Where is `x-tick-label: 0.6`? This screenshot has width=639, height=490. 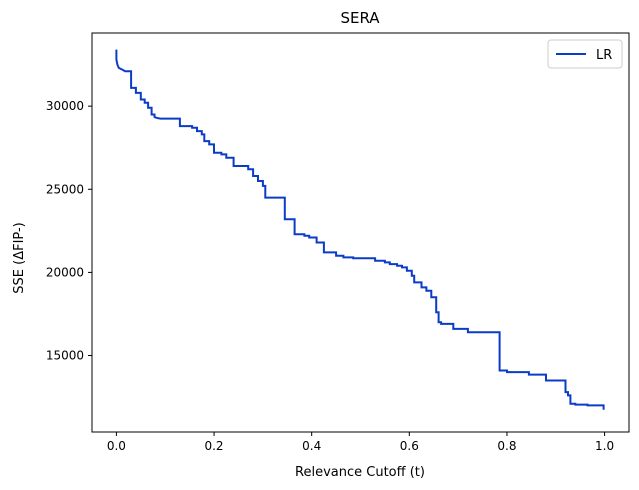 x-tick-label: 0.6 is located at coordinates (409, 446).